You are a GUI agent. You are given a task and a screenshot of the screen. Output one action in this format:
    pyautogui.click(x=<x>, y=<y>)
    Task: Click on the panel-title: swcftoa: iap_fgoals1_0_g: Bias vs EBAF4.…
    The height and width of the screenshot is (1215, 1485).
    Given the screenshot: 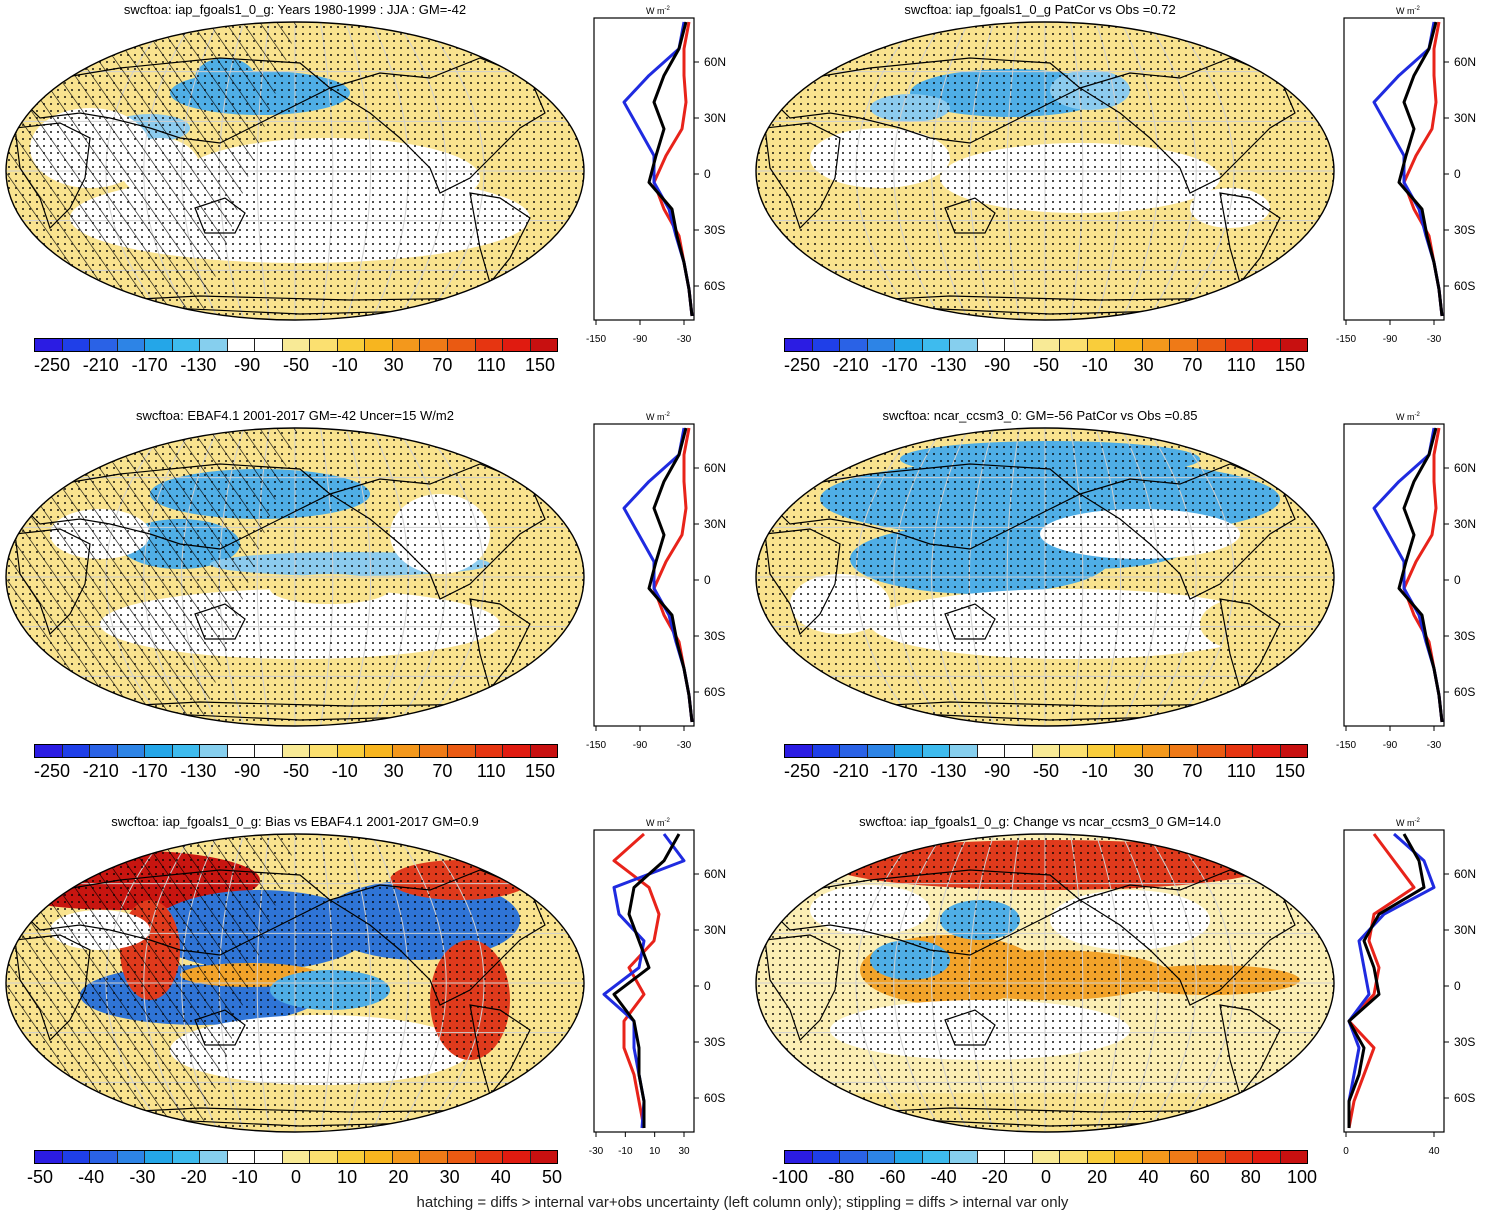 What is the action you would take?
    pyautogui.click(x=295, y=821)
    